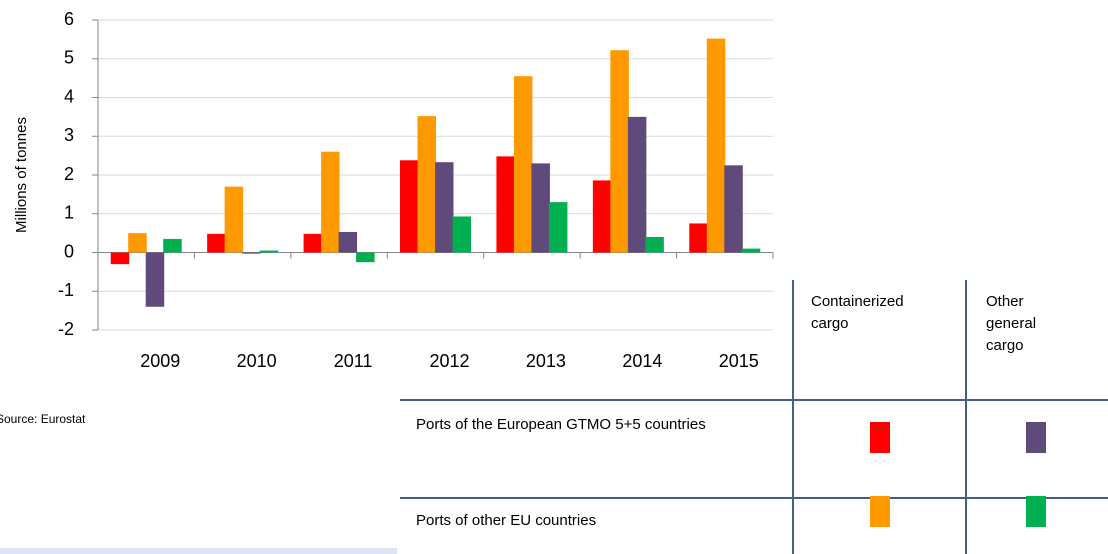  I want to click on y-tick-label: -1, so click(66, 290).